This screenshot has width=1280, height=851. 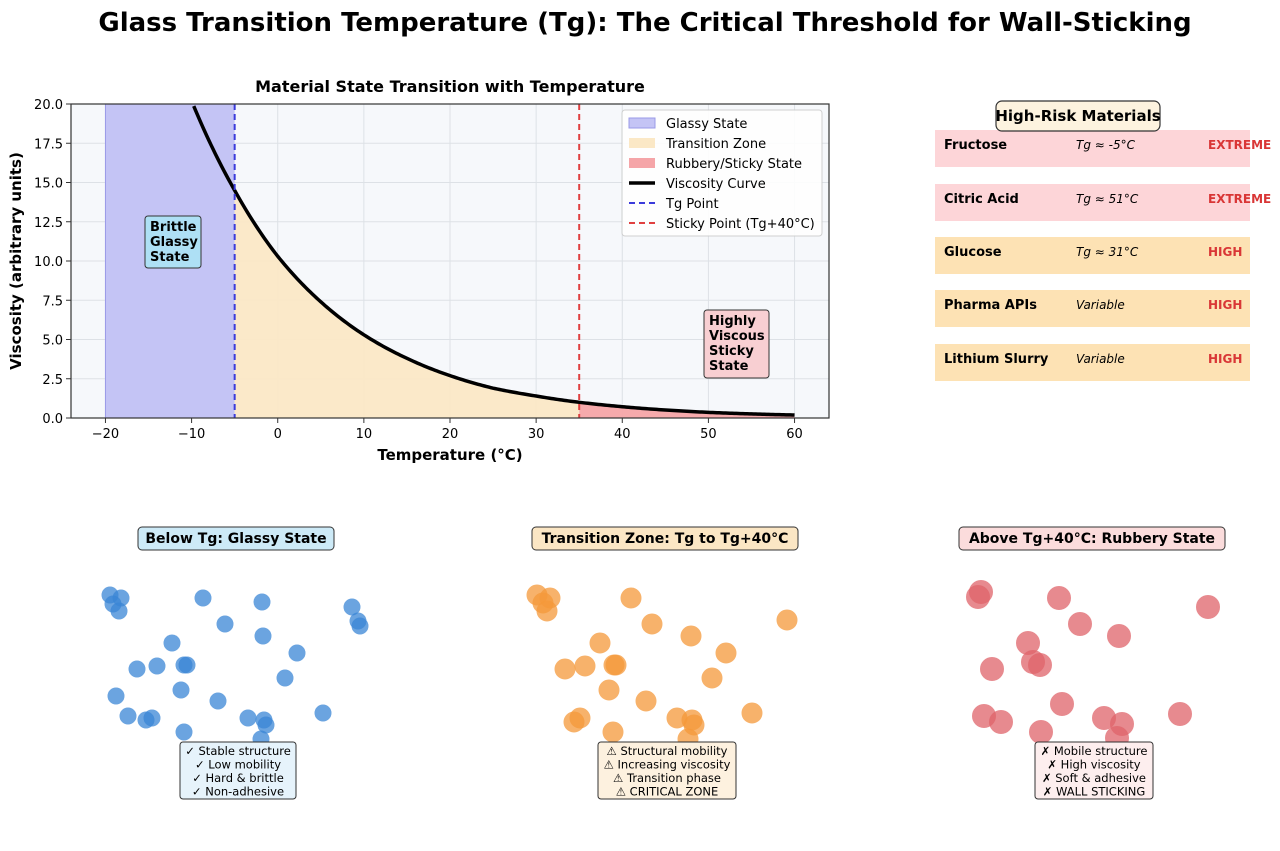 I want to click on material-tg: Tg ≈ 31°C, so click(x=1107, y=252).